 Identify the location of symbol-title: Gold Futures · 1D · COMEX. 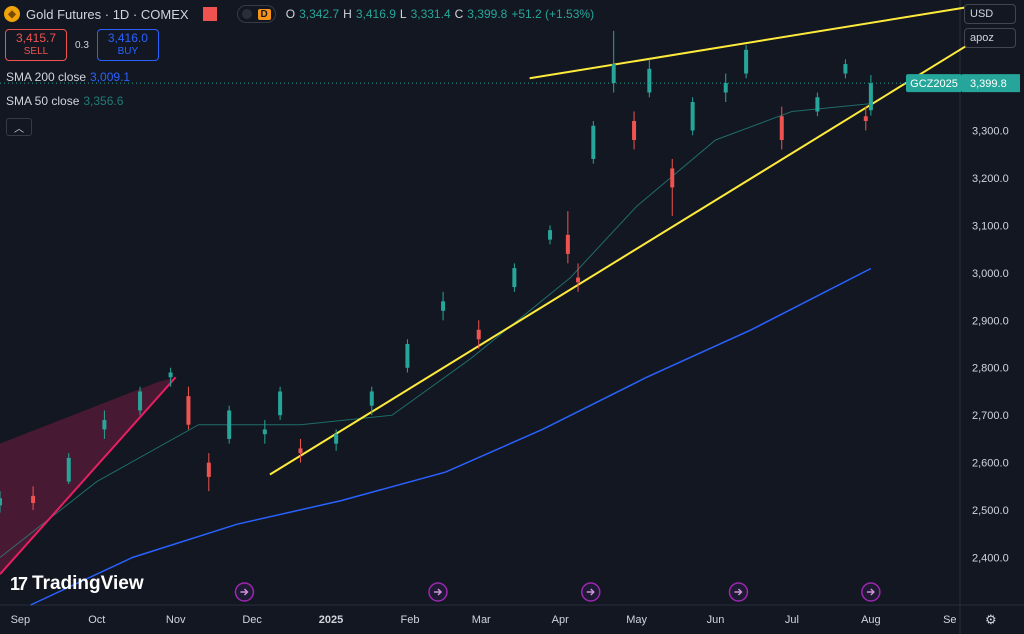
(107, 14).